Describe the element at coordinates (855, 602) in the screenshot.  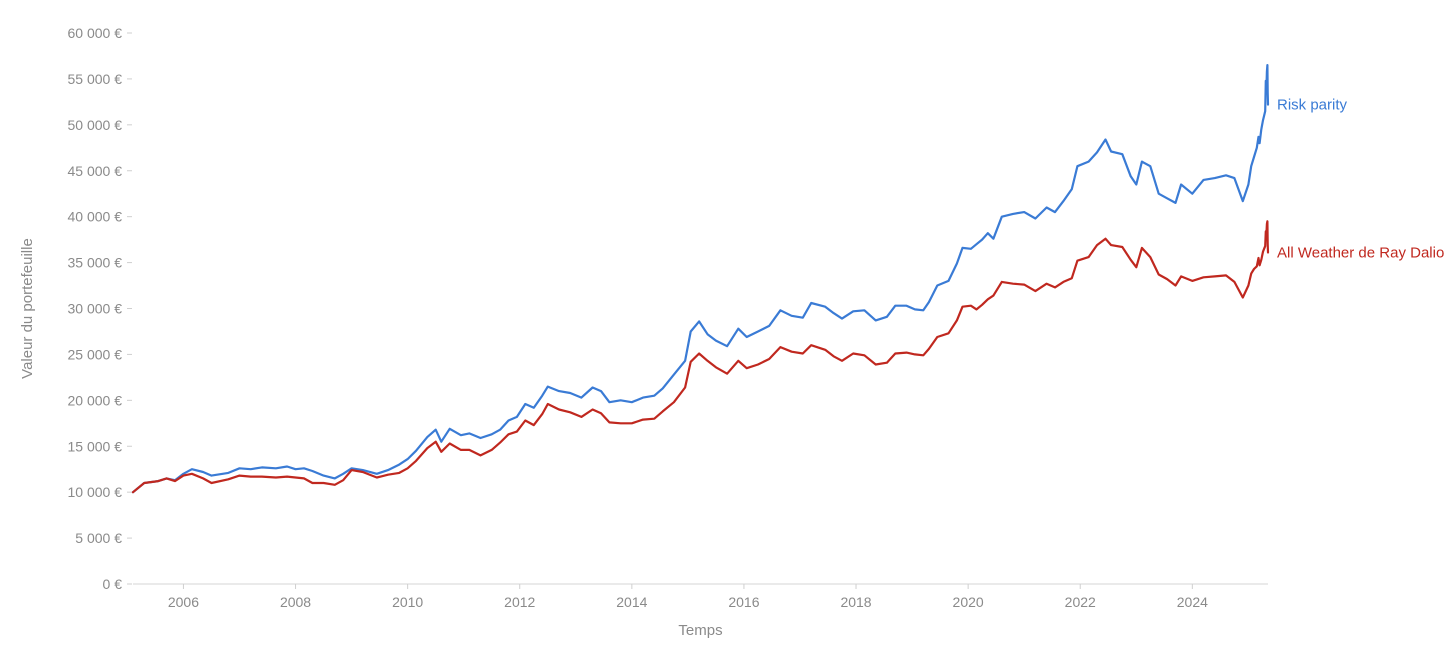
I see `x-tick-label: 2018` at that location.